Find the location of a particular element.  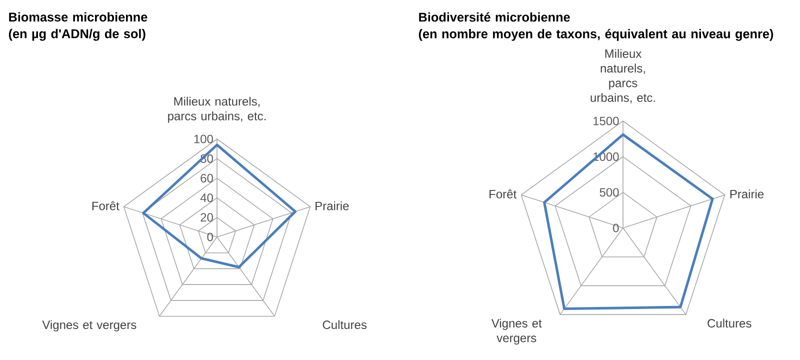

chart-title: Biodiversité microbienne is located at coordinates (494, 17).